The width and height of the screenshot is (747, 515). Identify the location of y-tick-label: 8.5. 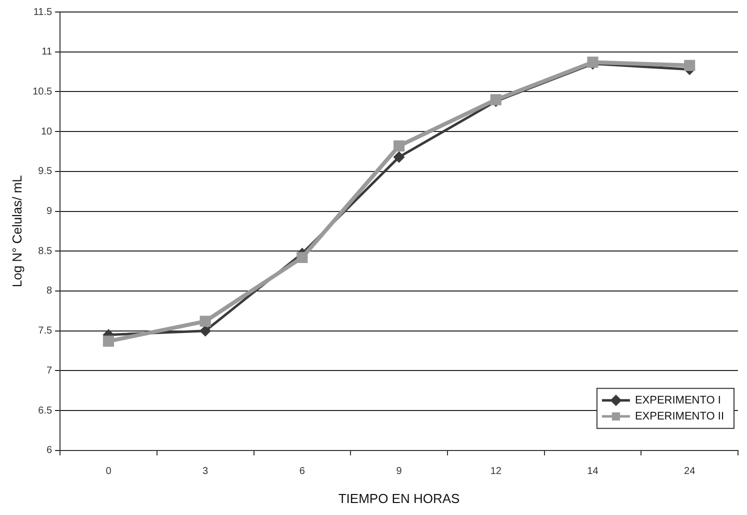
(45, 251).